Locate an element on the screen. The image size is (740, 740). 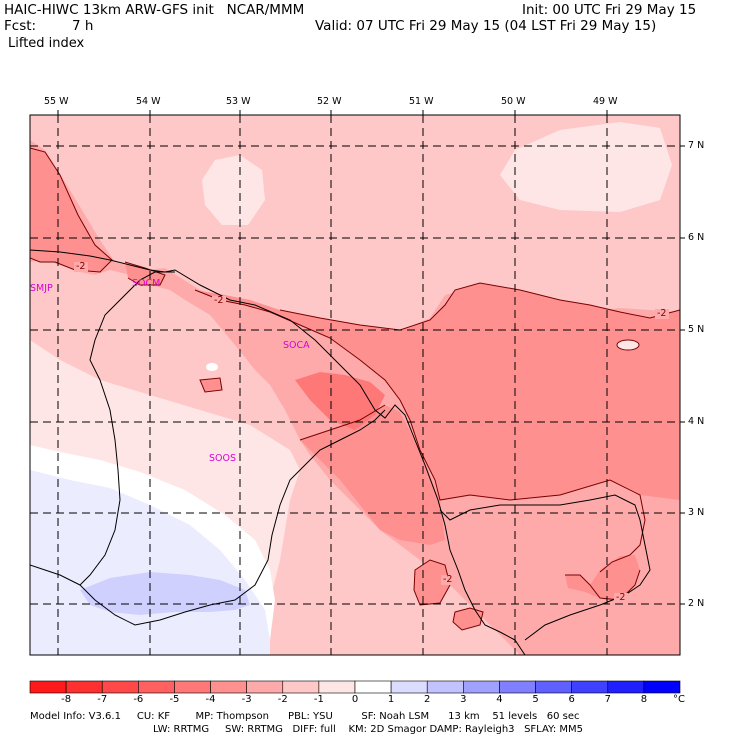
colorbar-tick-label: 8 is located at coordinates (644, 699).